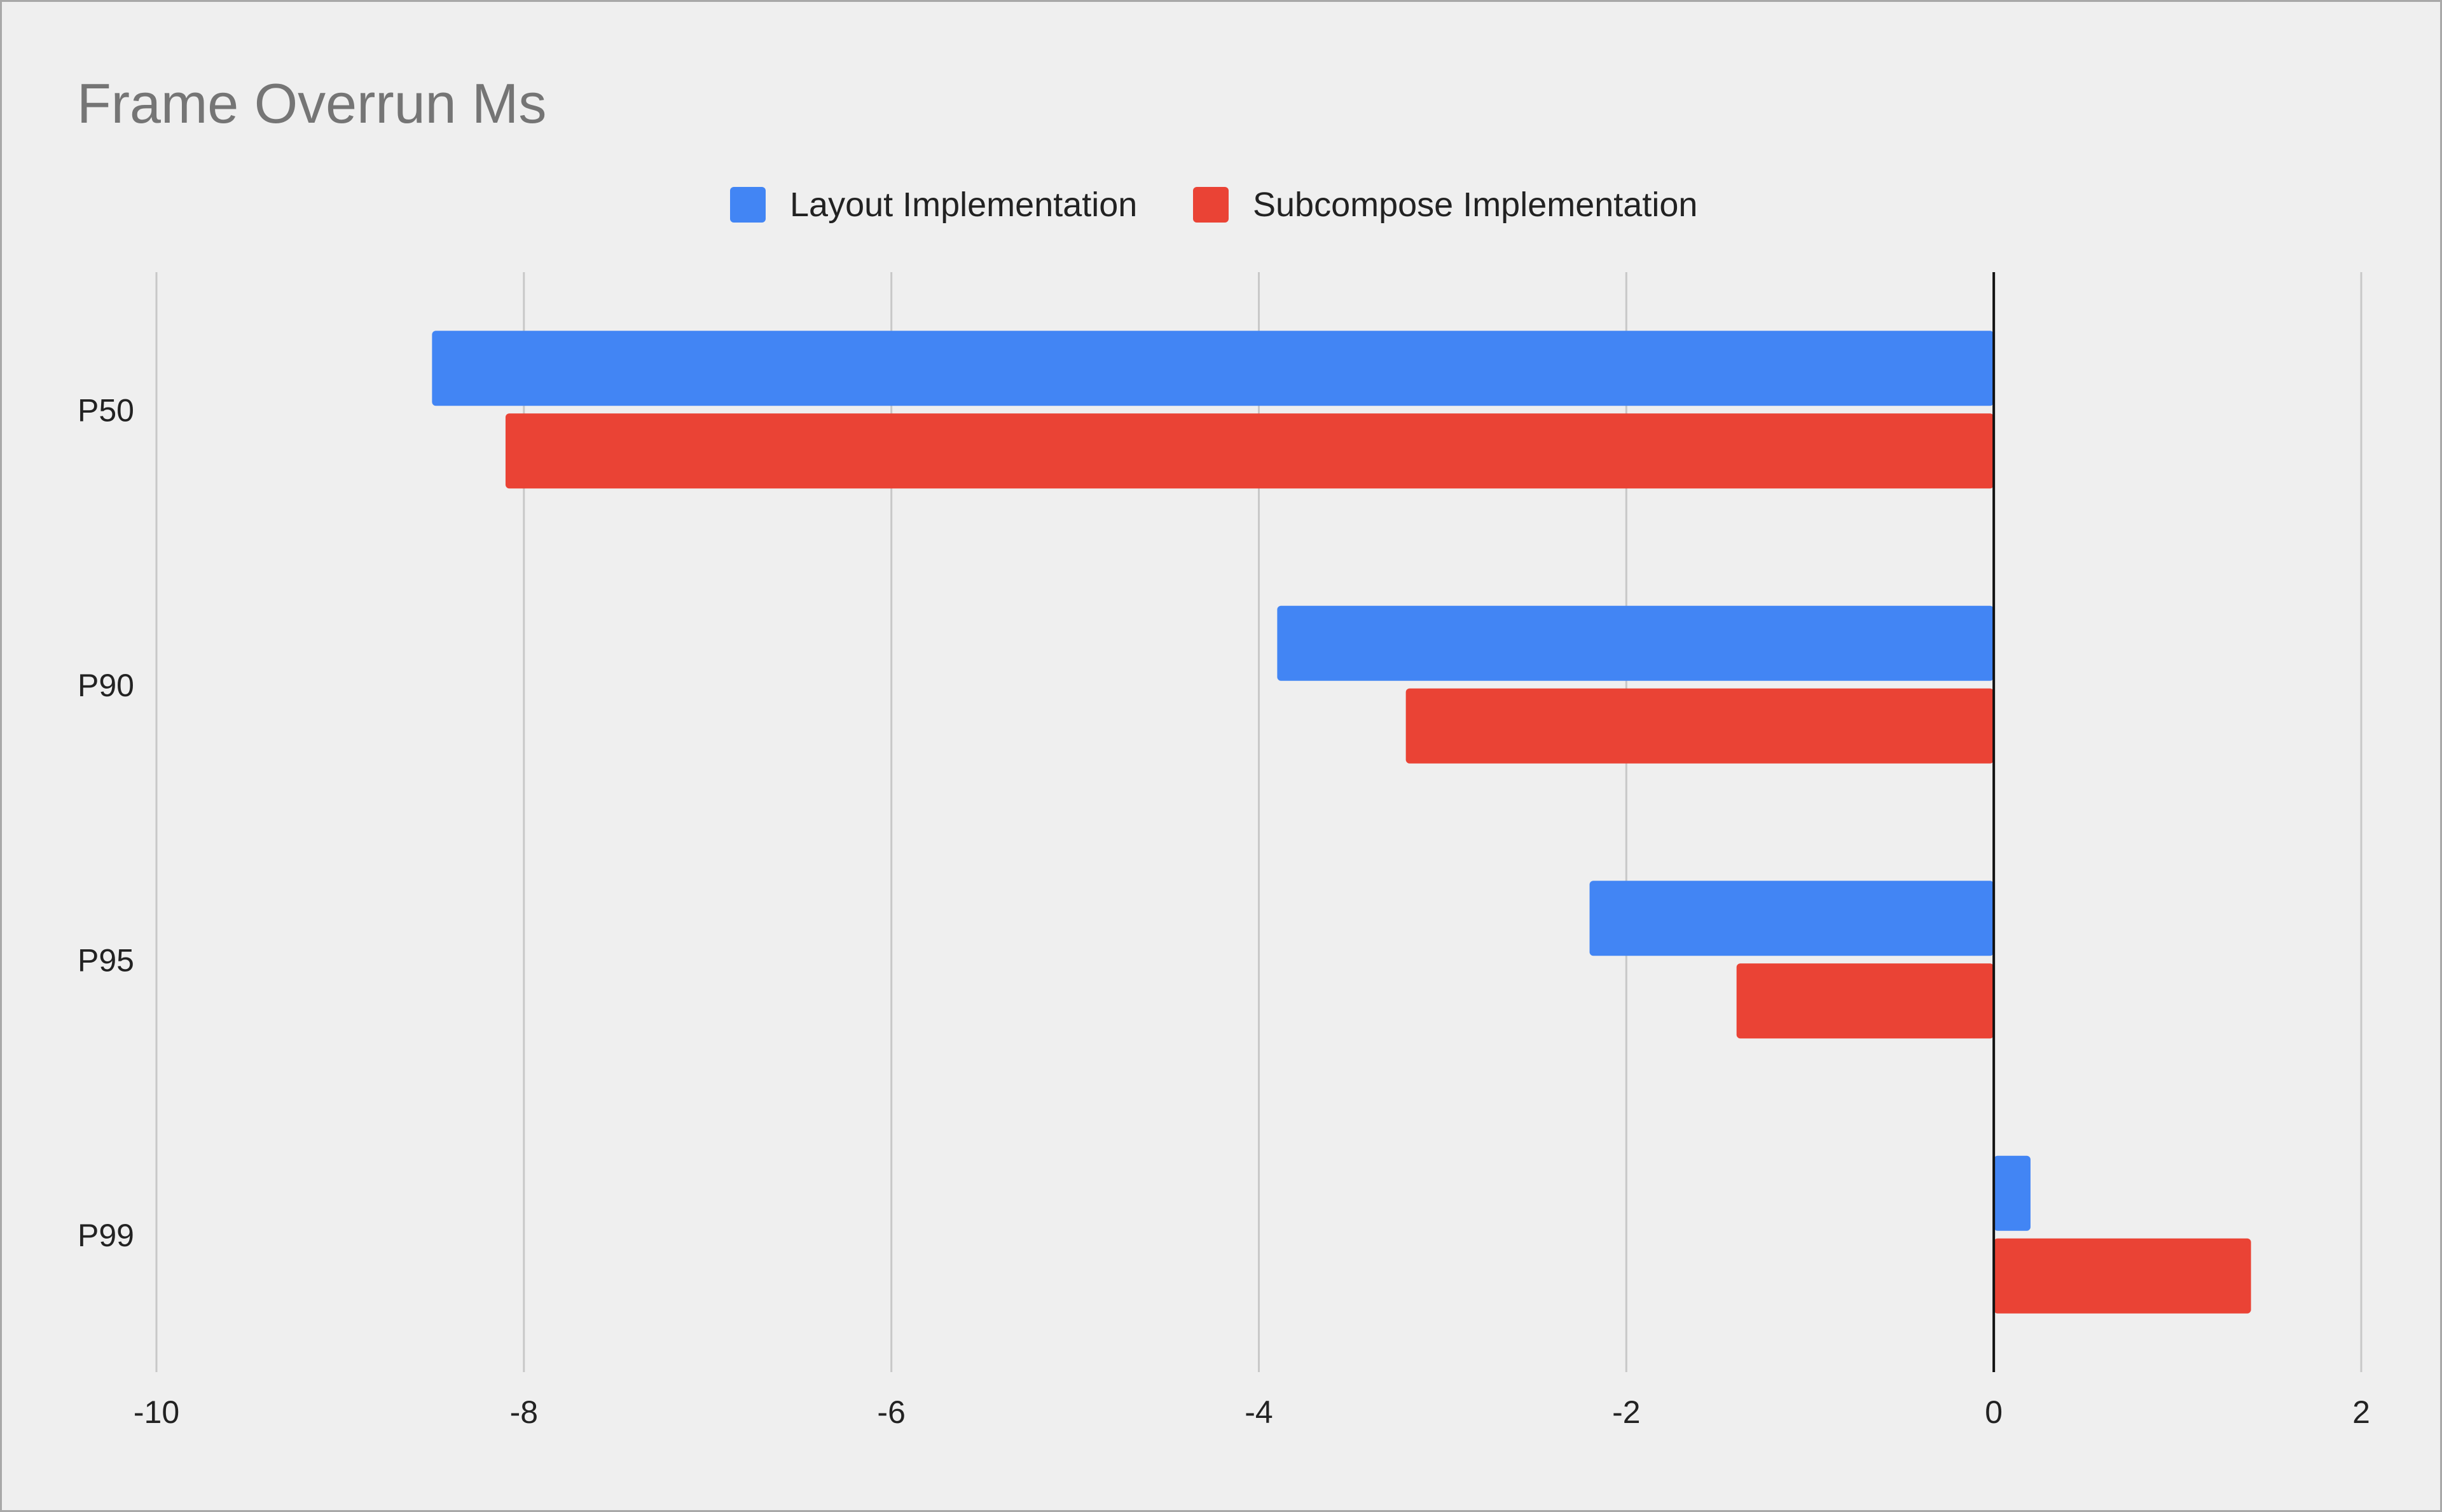 The height and width of the screenshot is (1512, 2442). I want to click on x-tick-label: -10, so click(156, 1412).